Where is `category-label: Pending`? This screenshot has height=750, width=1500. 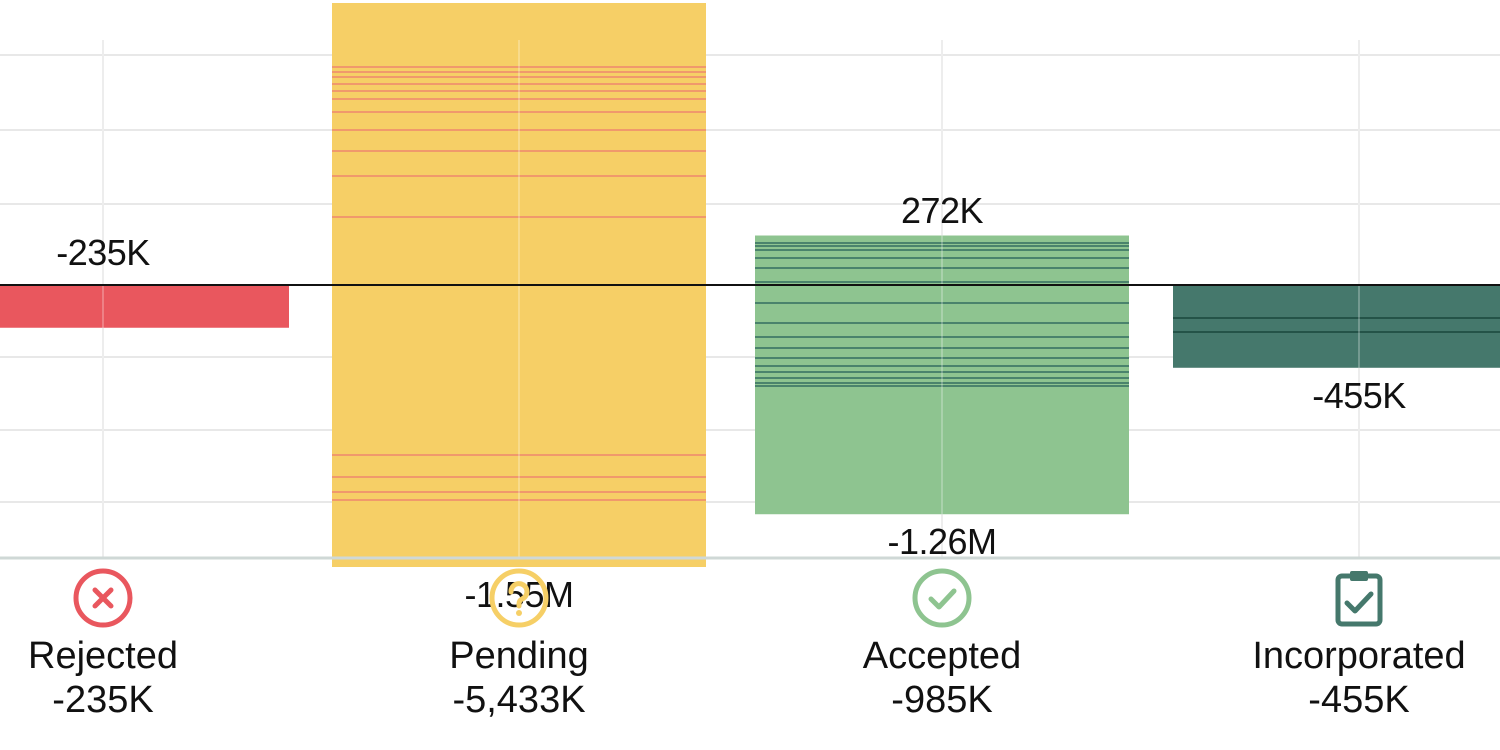 category-label: Pending is located at coordinates (519, 656).